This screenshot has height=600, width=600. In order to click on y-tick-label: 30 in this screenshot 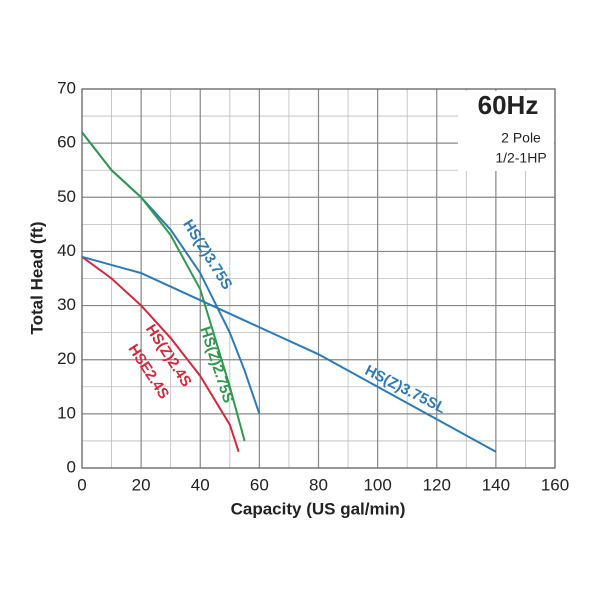, I will do `click(66, 304)`.